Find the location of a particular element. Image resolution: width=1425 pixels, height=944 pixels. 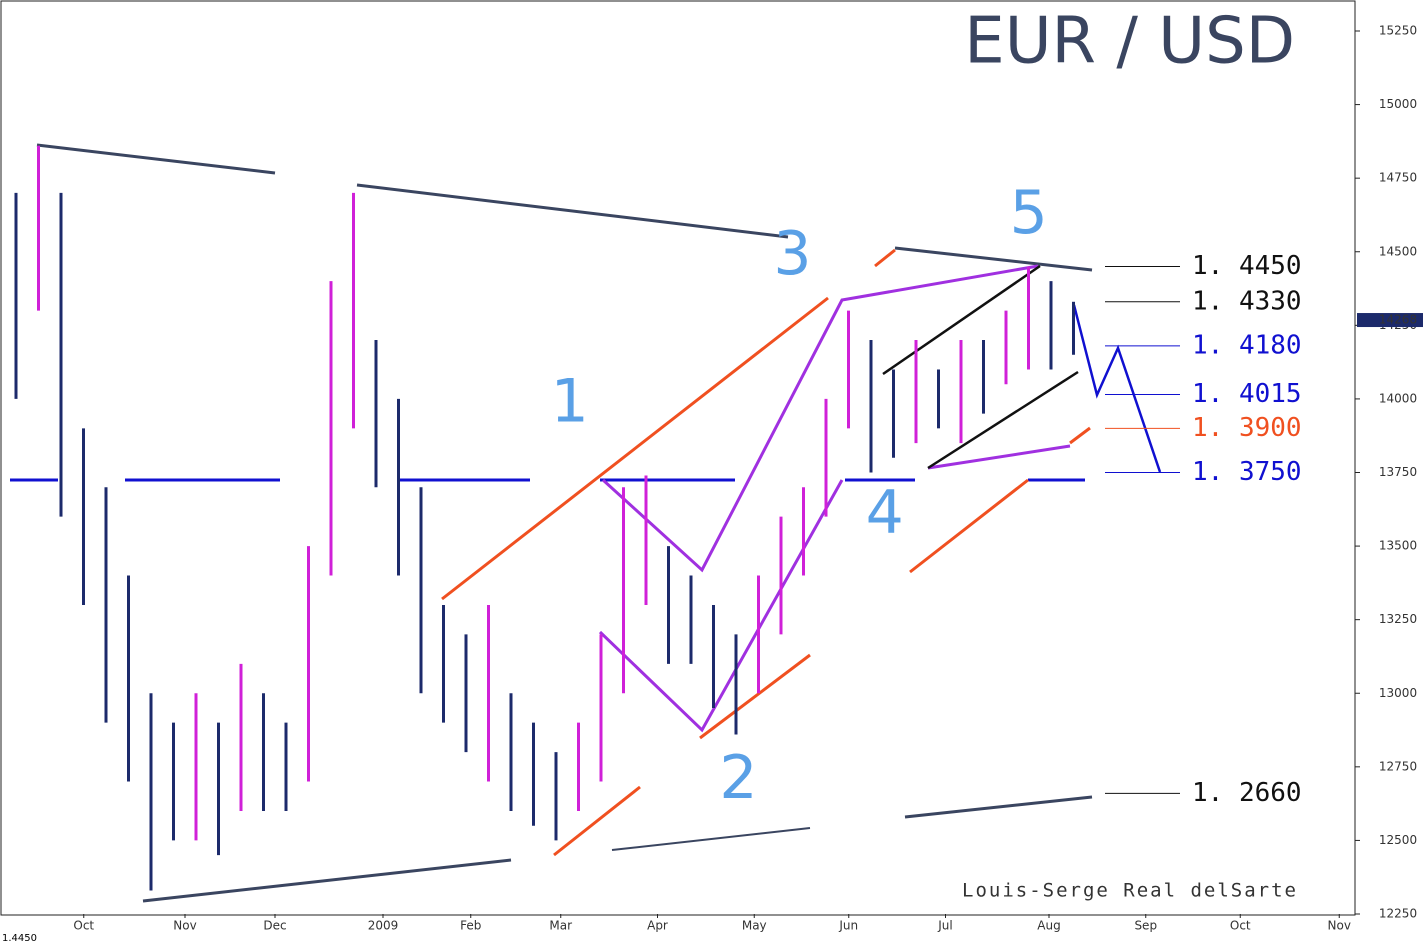

y-tick-label: 14500 is located at coordinates (1398, 251).